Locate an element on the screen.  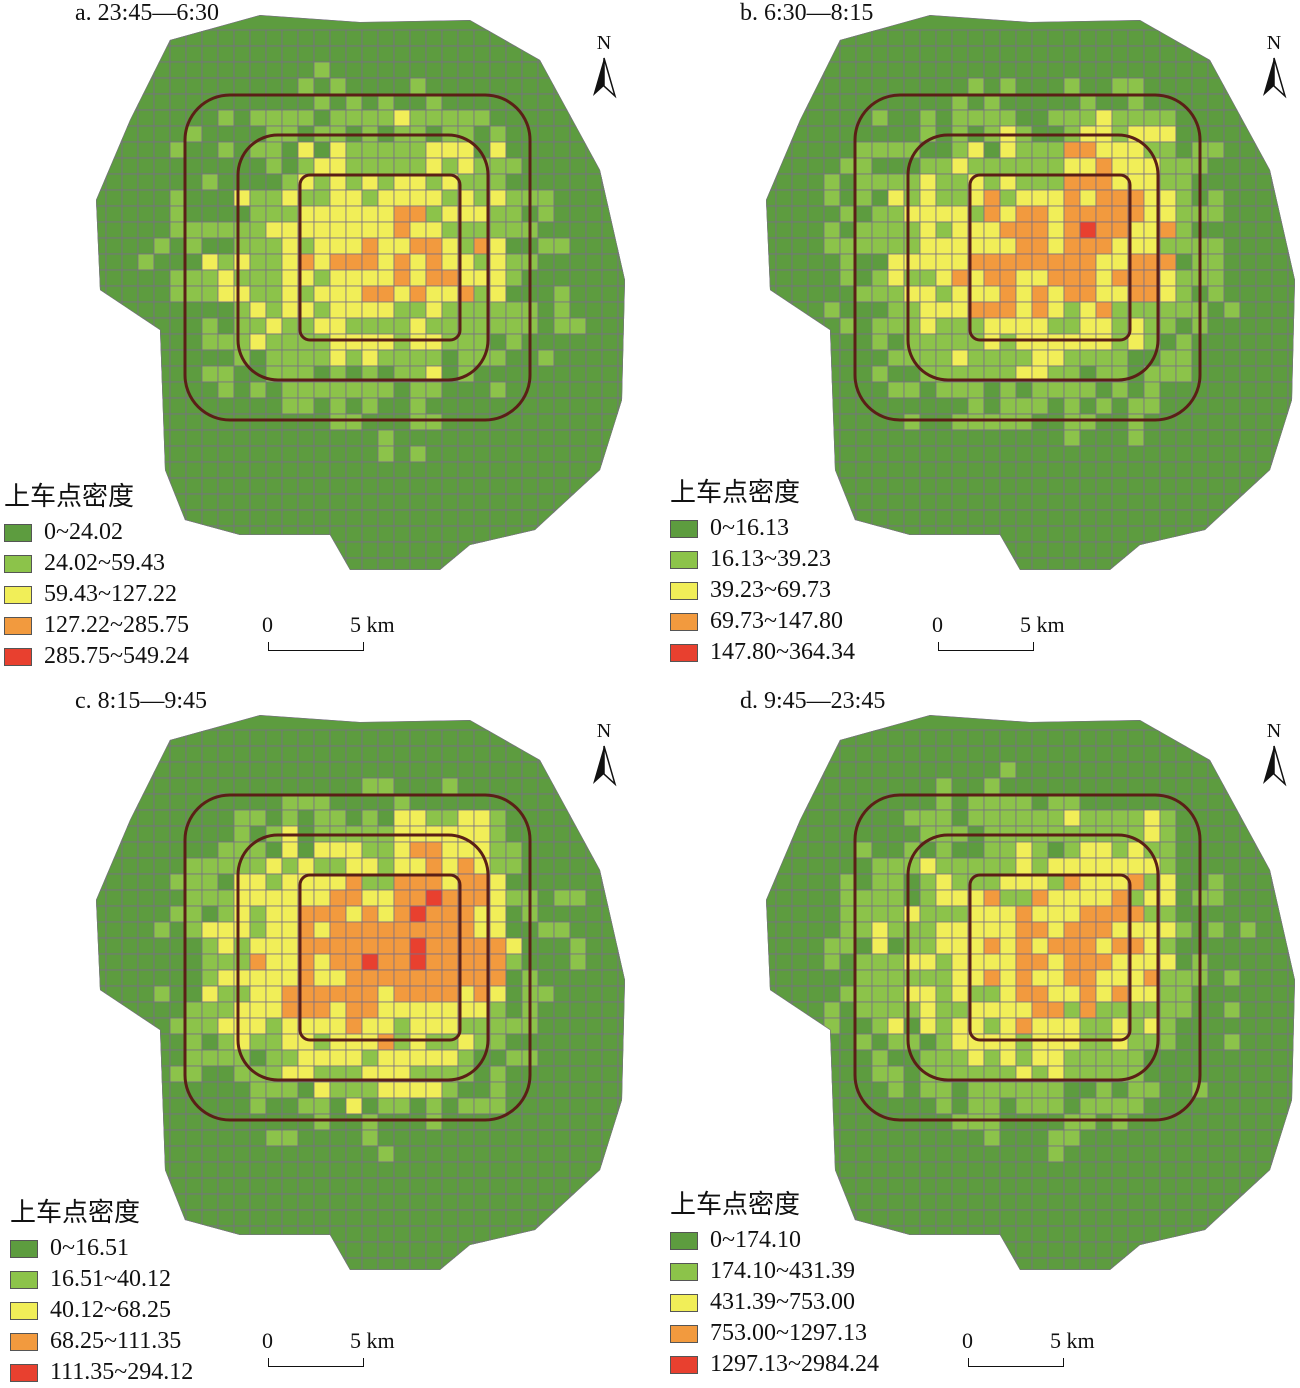
legend-item-4: 68.25~111.35 is located at coordinates (101, 1341).